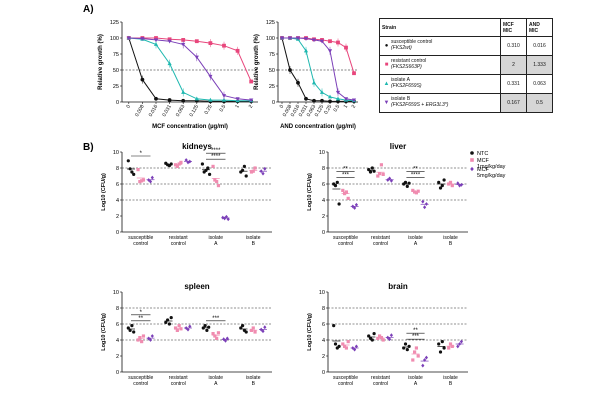 The height and width of the screenshot is (405, 600). Describe the element at coordinates (401, 99) in the screenshot. I see `strain-name: isolate B` at that location.